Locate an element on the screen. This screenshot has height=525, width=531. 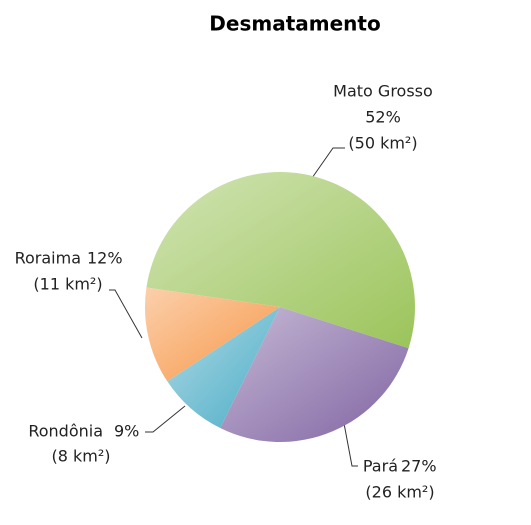
value-label: (8 km²) is located at coordinates (80, 456).